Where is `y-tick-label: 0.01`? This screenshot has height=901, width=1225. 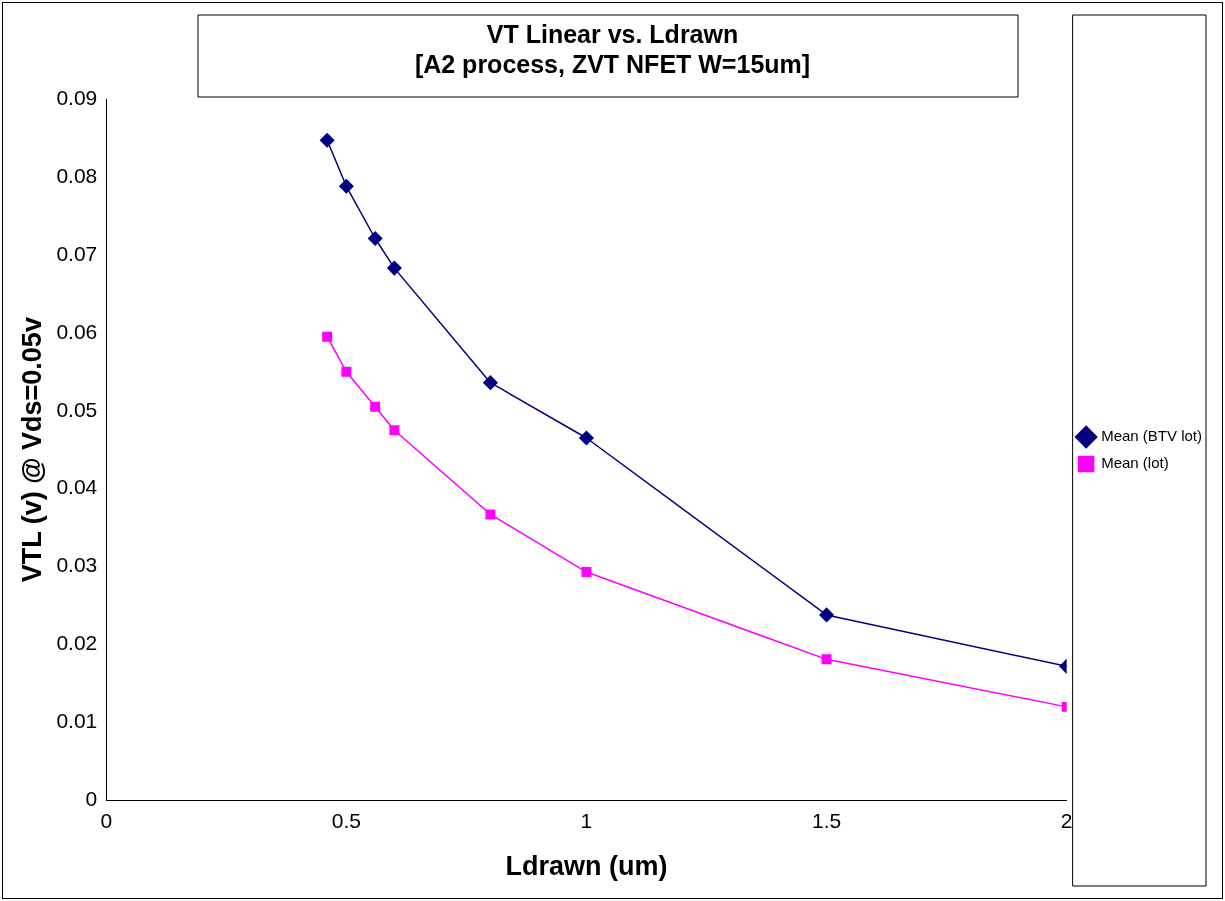 y-tick-label: 0.01 is located at coordinates (77, 721).